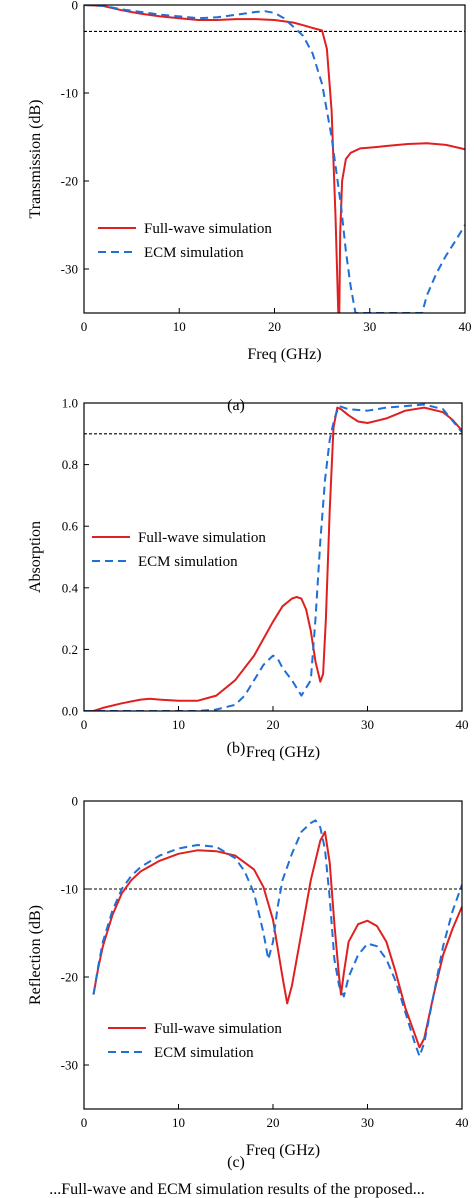 The width and height of the screenshot is (474, 1198). Describe the element at coordinates (236, 405) in the screenshot. I see `caption-a: (a)` at that location.